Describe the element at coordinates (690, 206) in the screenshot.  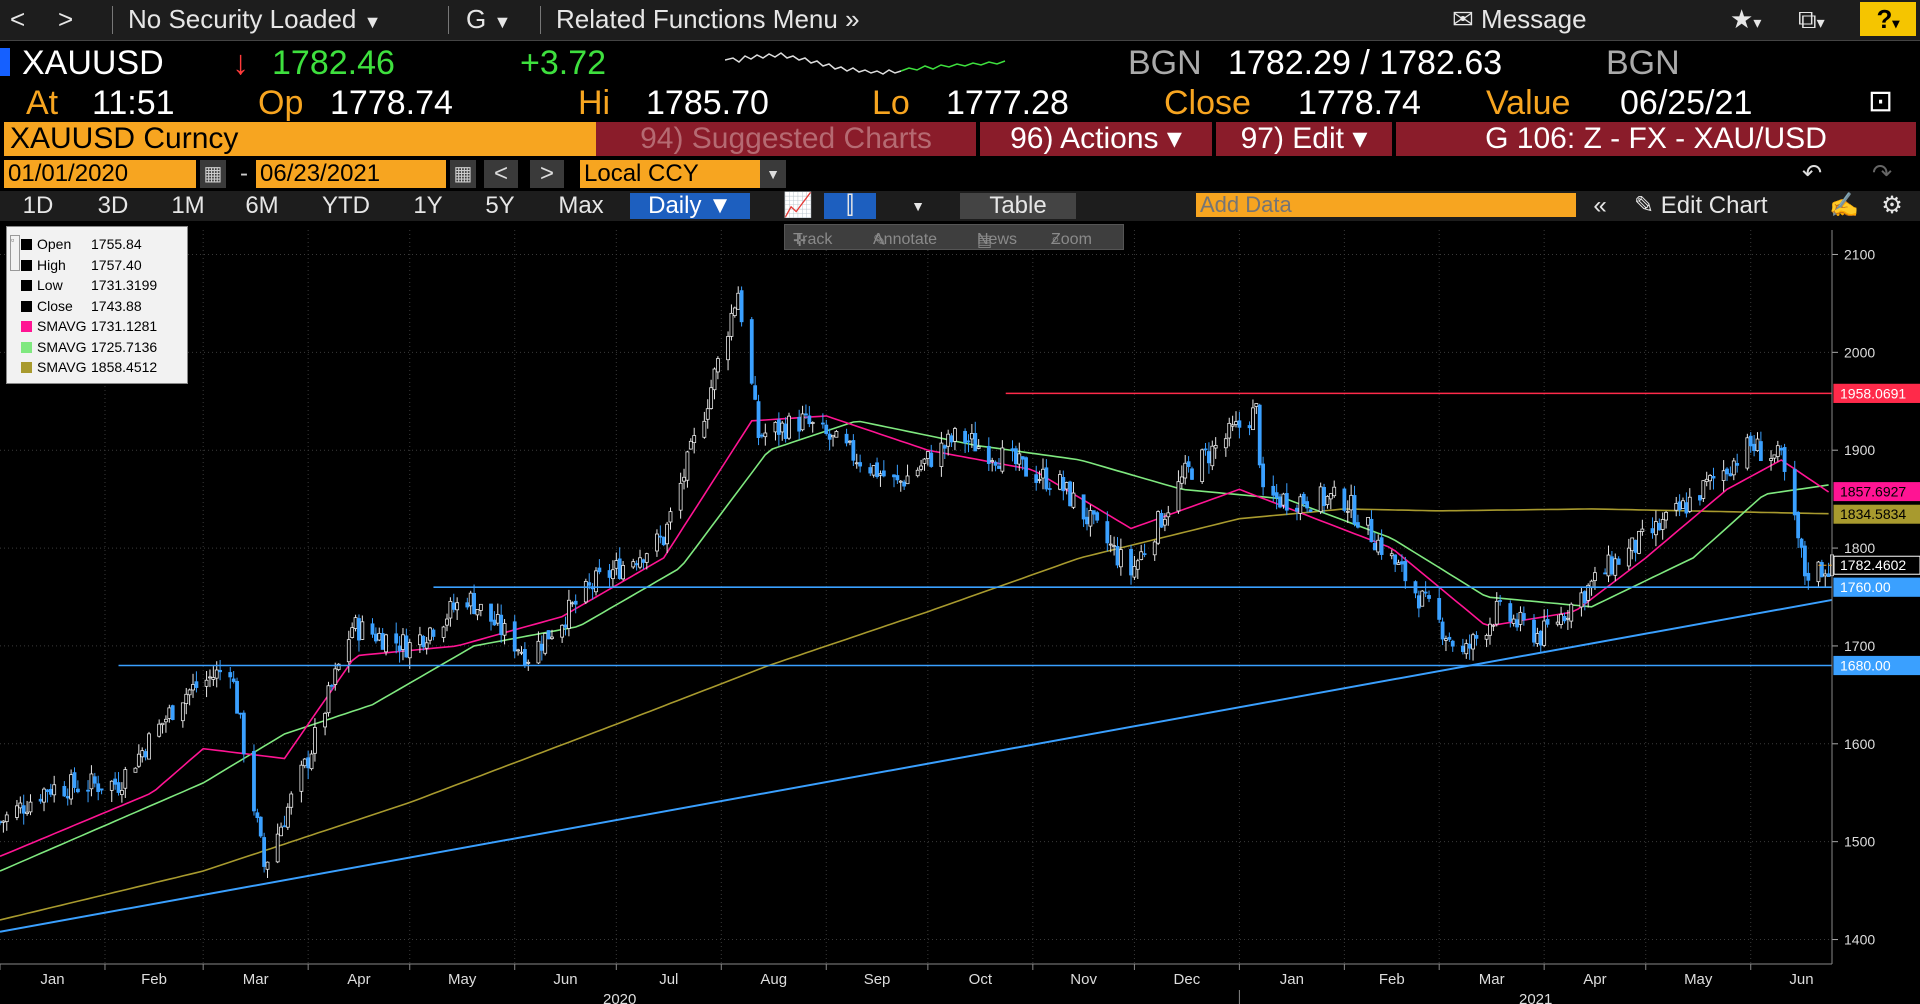
I see `period-select: Daily ▼` at that location.